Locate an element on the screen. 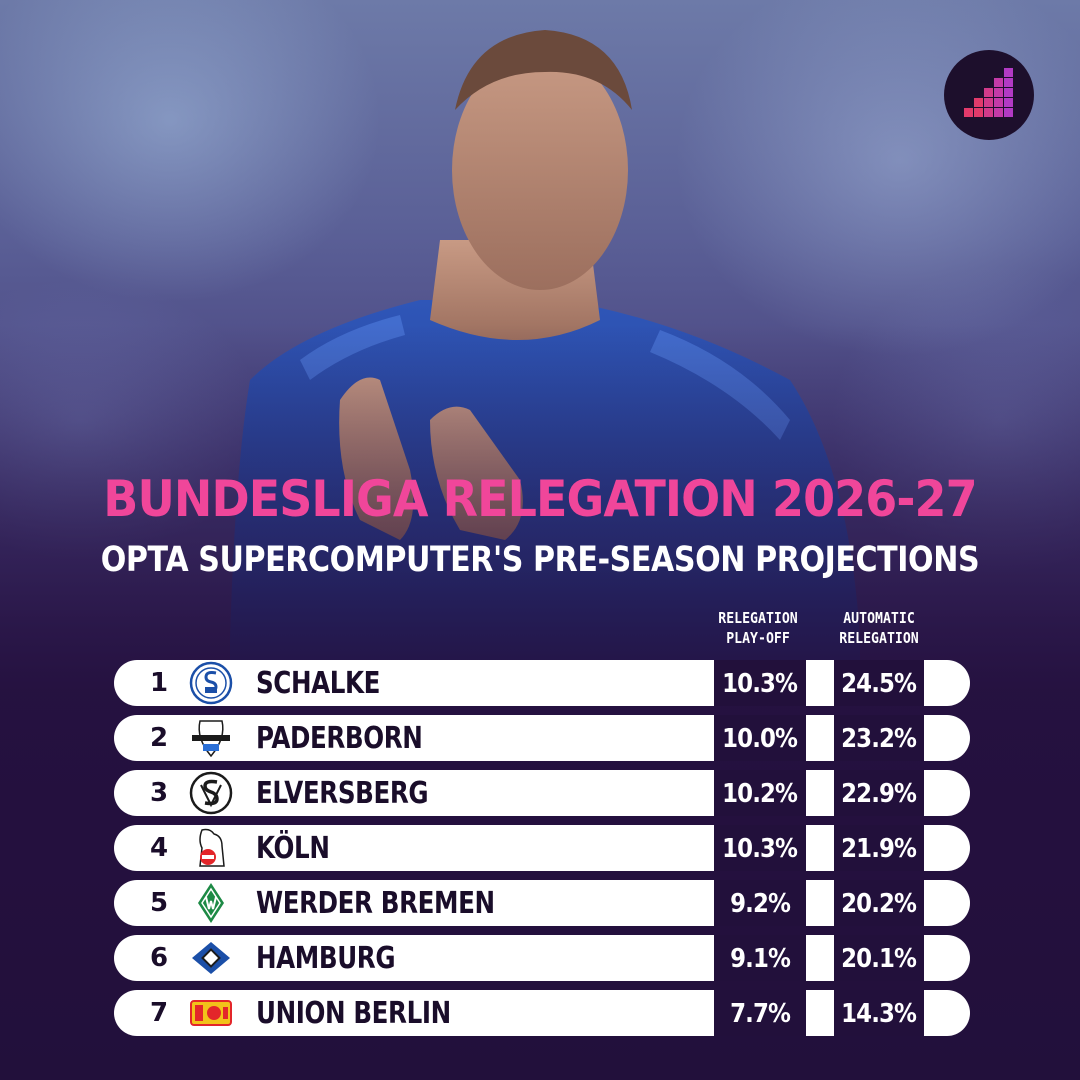  column-header-playoff-line1: RELEGATION is located at coordinates (758, 618).